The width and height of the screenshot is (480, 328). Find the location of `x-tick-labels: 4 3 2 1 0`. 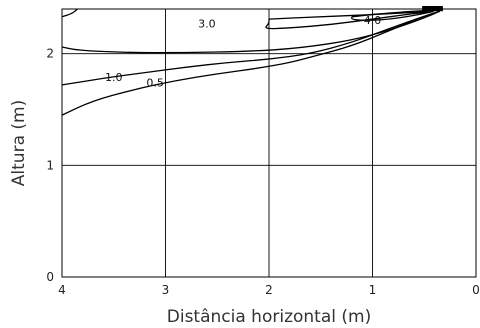

x-tick-labels: 4 3 2 1 0 is located at coordinates (269, 290).